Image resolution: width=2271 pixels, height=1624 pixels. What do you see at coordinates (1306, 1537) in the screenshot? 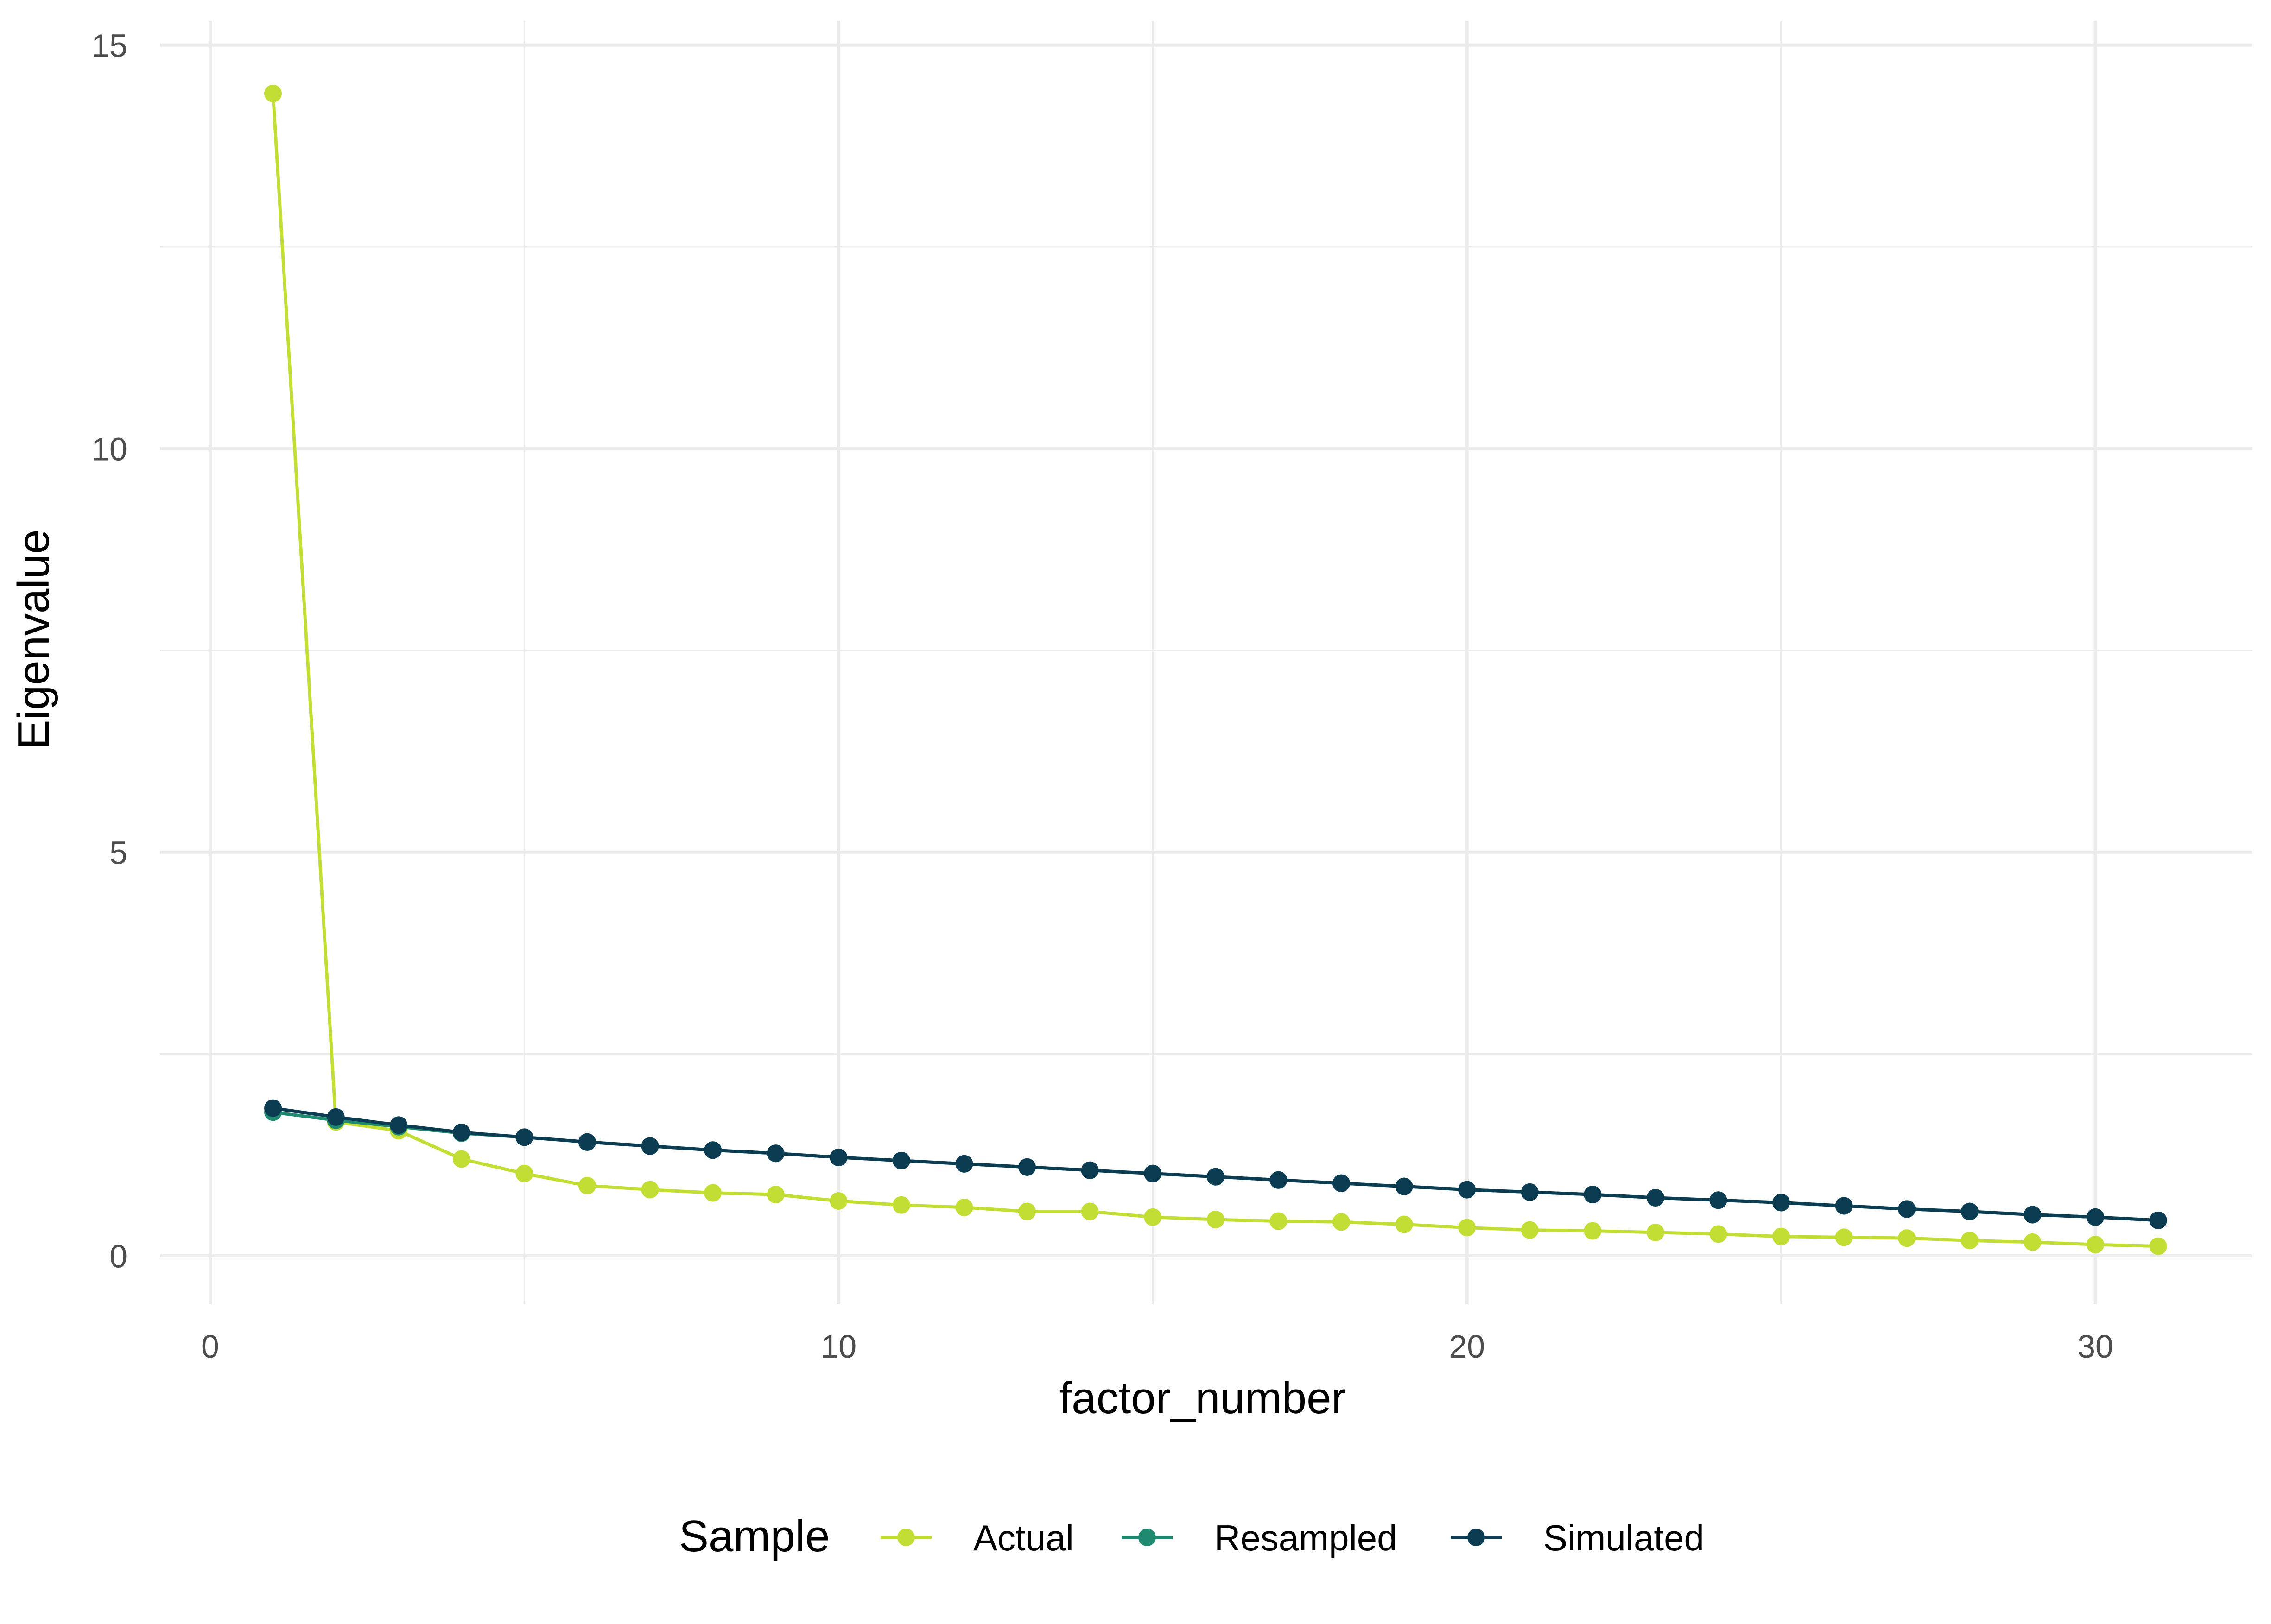
I see `legend-label-resampled: Resampled` at bounding box center [1306, 1537].